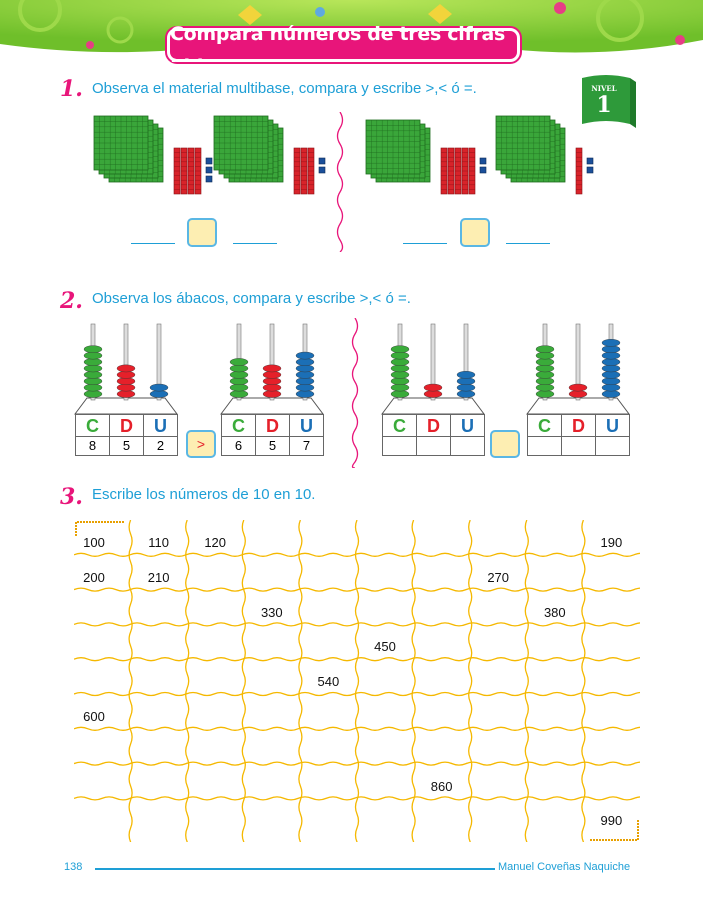 The image size is (703, 900). I want to click on comparison-sign-1: >, so click(201, 444).